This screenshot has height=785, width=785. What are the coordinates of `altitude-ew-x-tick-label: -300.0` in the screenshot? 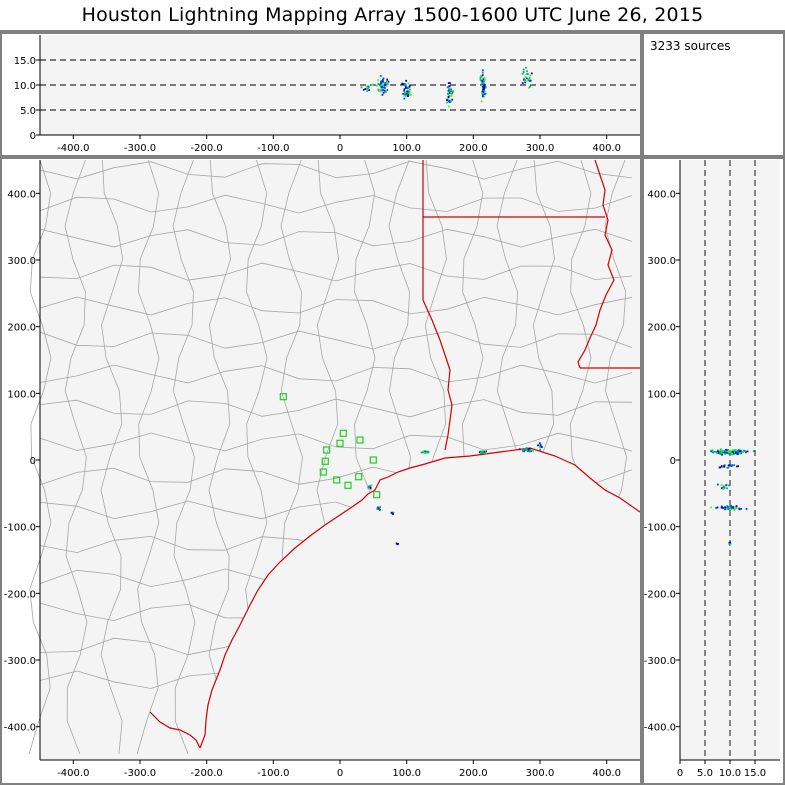 It's located at (140, 148).